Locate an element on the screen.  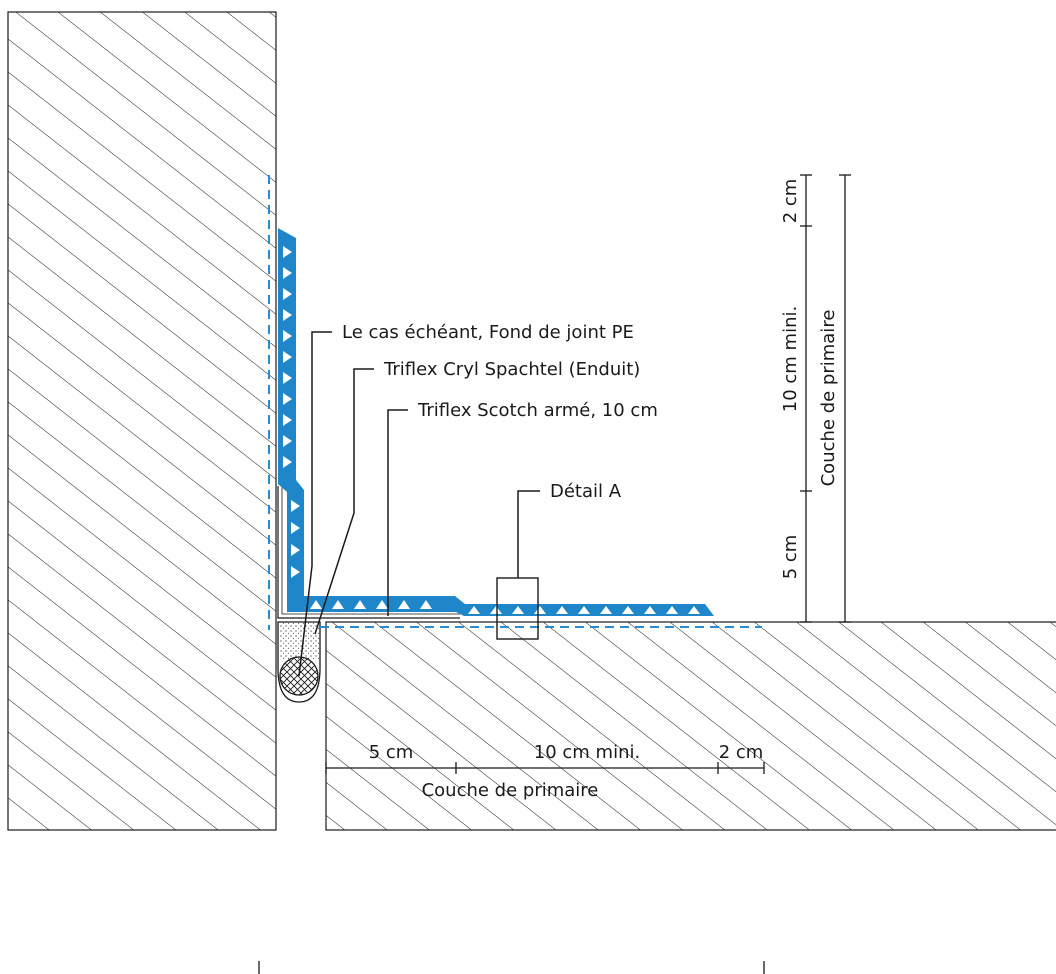
vdim-top-label: 2 cm is located at coordinates (790, 201).